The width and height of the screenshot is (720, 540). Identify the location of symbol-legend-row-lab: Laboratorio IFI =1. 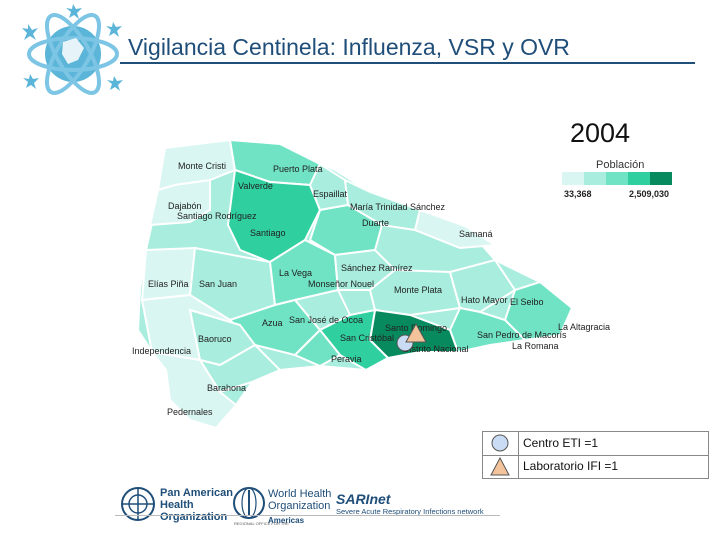
(595, 466).